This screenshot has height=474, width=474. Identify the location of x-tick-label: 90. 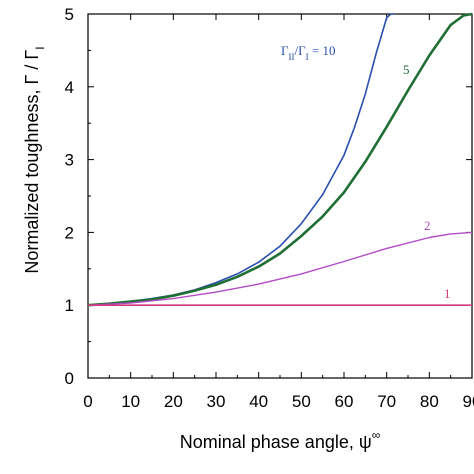
(468, 401).